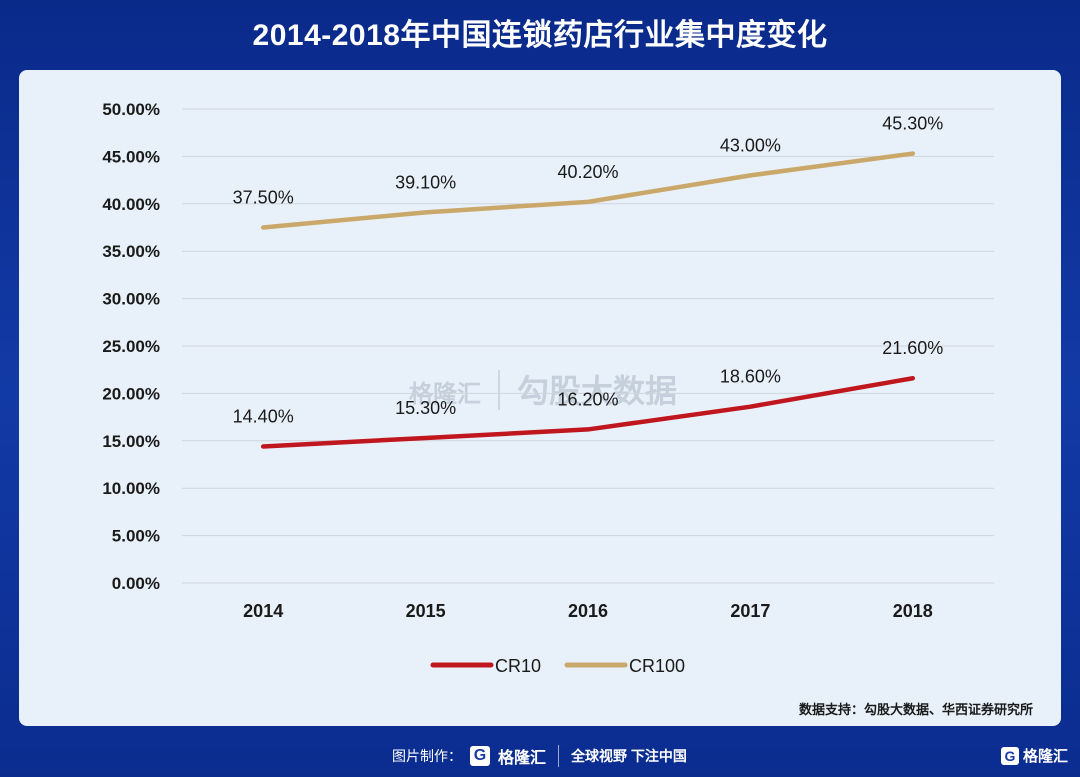  I want to click on footer-brand: 格隆汇, so click(522, 758).